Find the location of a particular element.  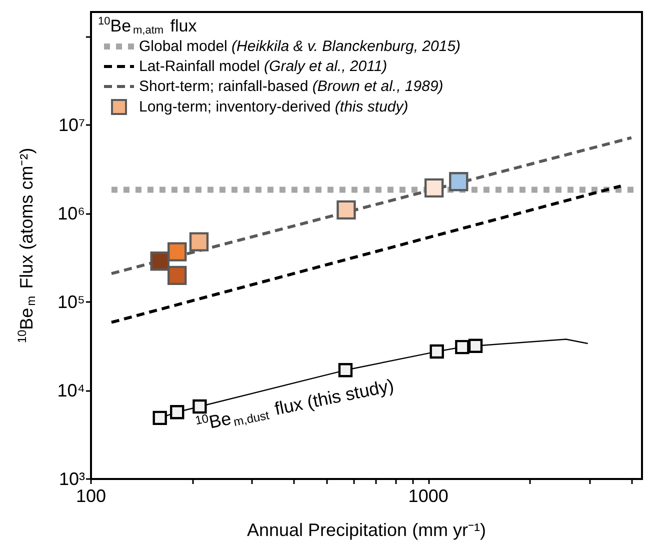

legend-label: Global model (Heikkila & v. Blanckenburg, 2015) is located at coordinates (300, 46).